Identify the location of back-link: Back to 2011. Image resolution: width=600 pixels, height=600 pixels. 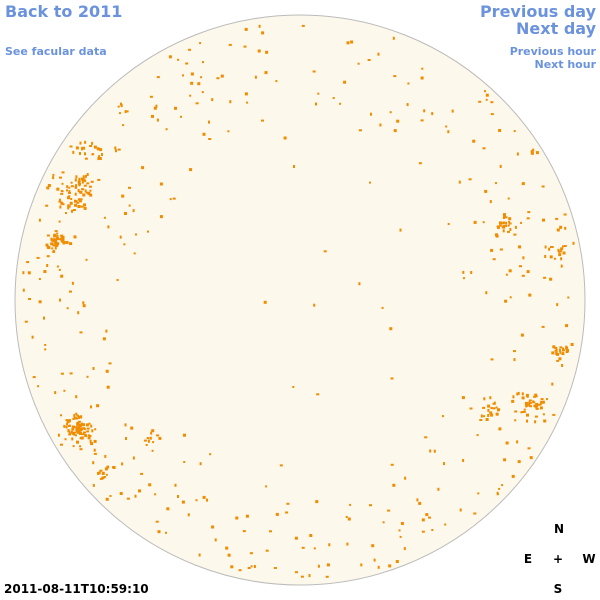
(64, 11).